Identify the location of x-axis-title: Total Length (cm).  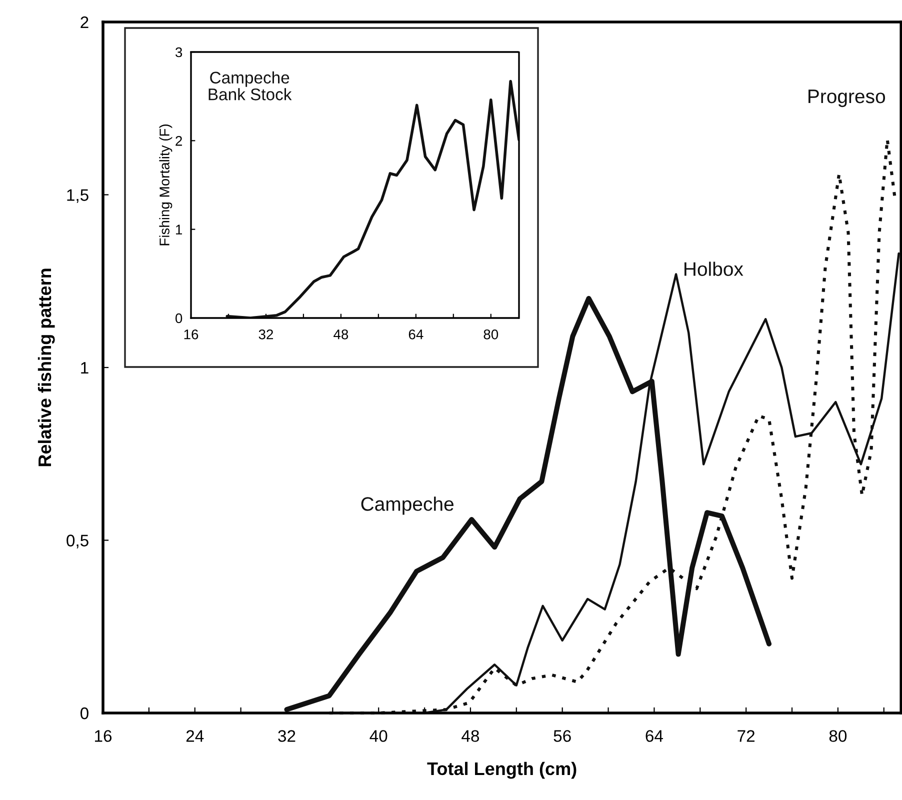
(501, 770).